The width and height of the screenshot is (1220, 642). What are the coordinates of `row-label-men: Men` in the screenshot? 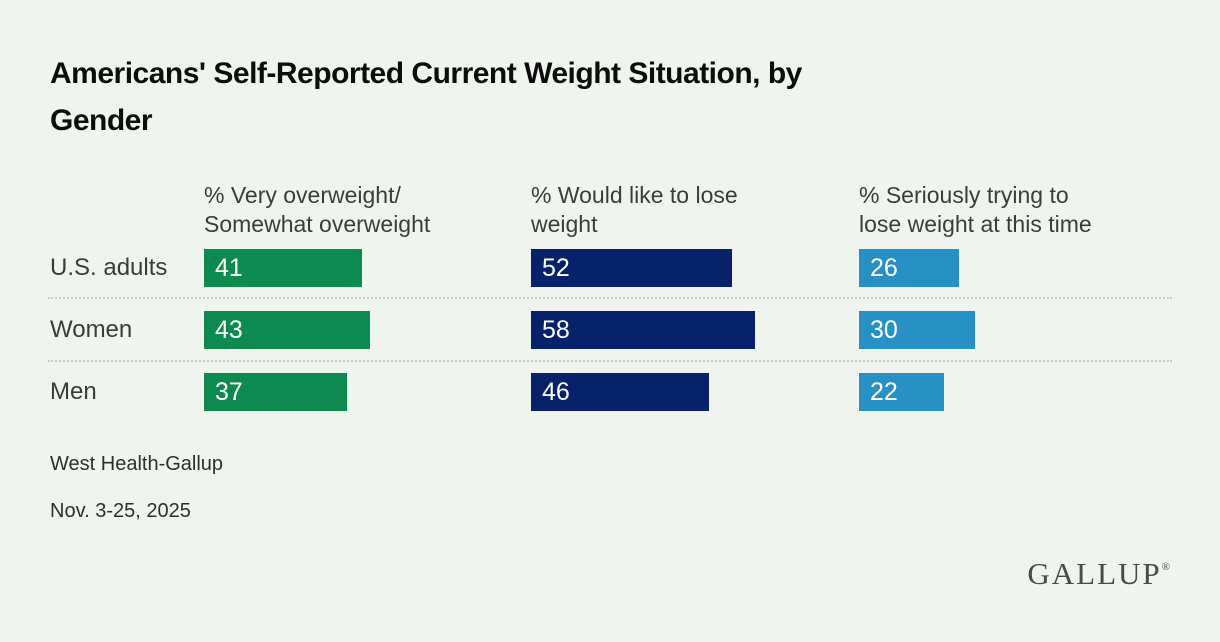 It's located at (73, 391).